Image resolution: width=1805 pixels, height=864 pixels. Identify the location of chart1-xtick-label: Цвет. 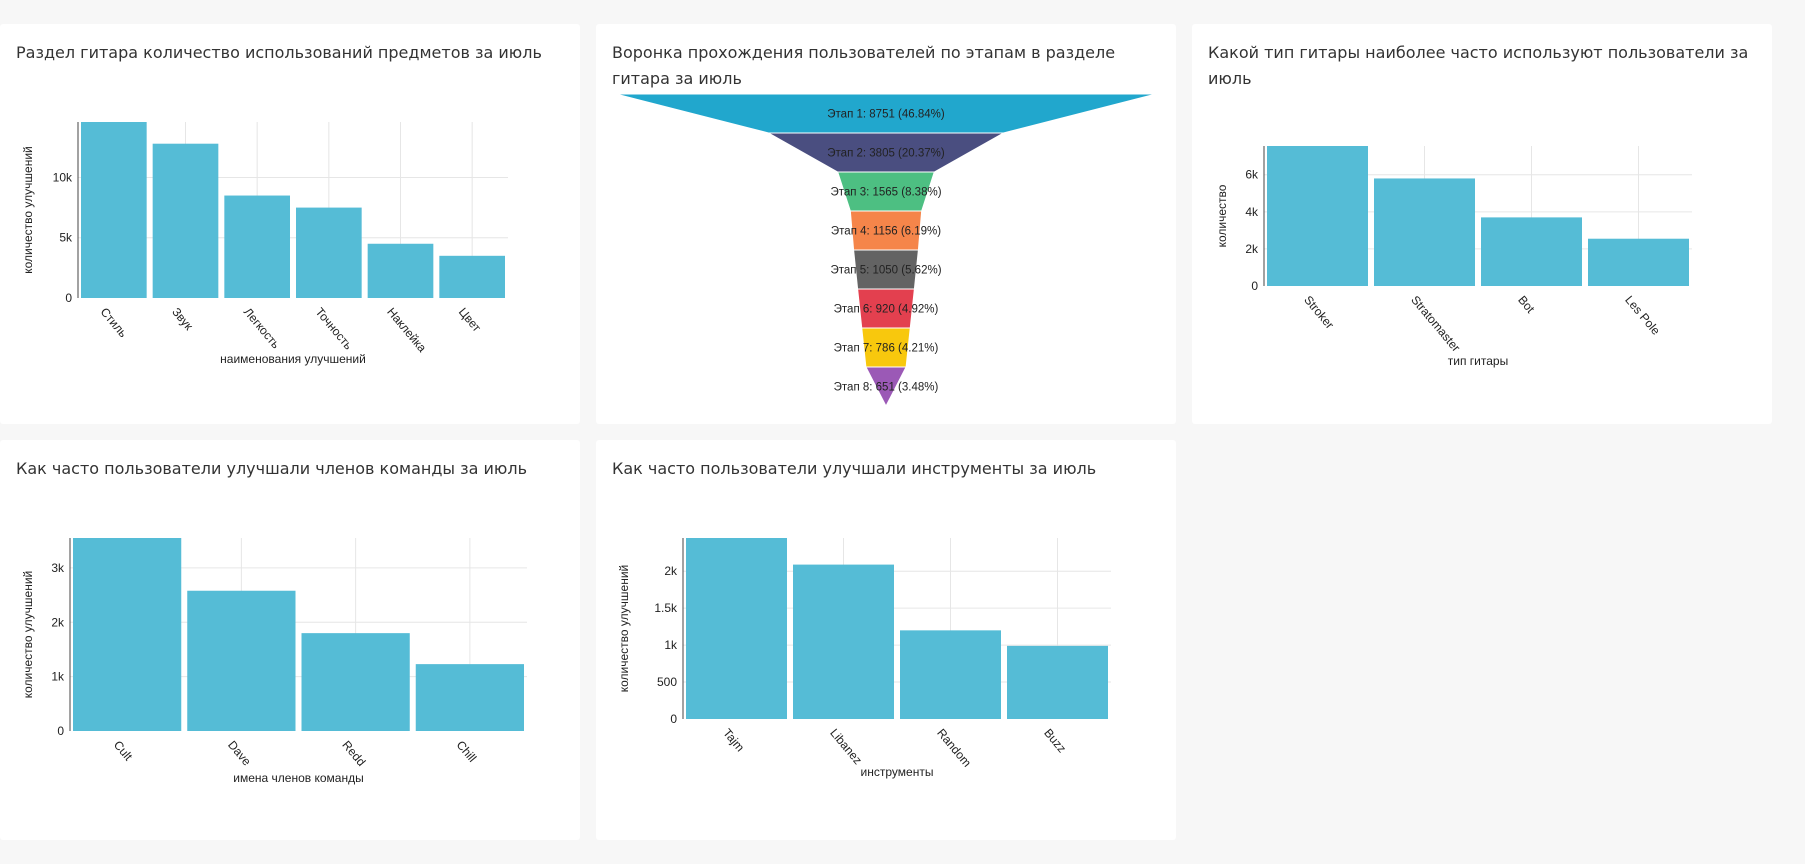
(470, 320).